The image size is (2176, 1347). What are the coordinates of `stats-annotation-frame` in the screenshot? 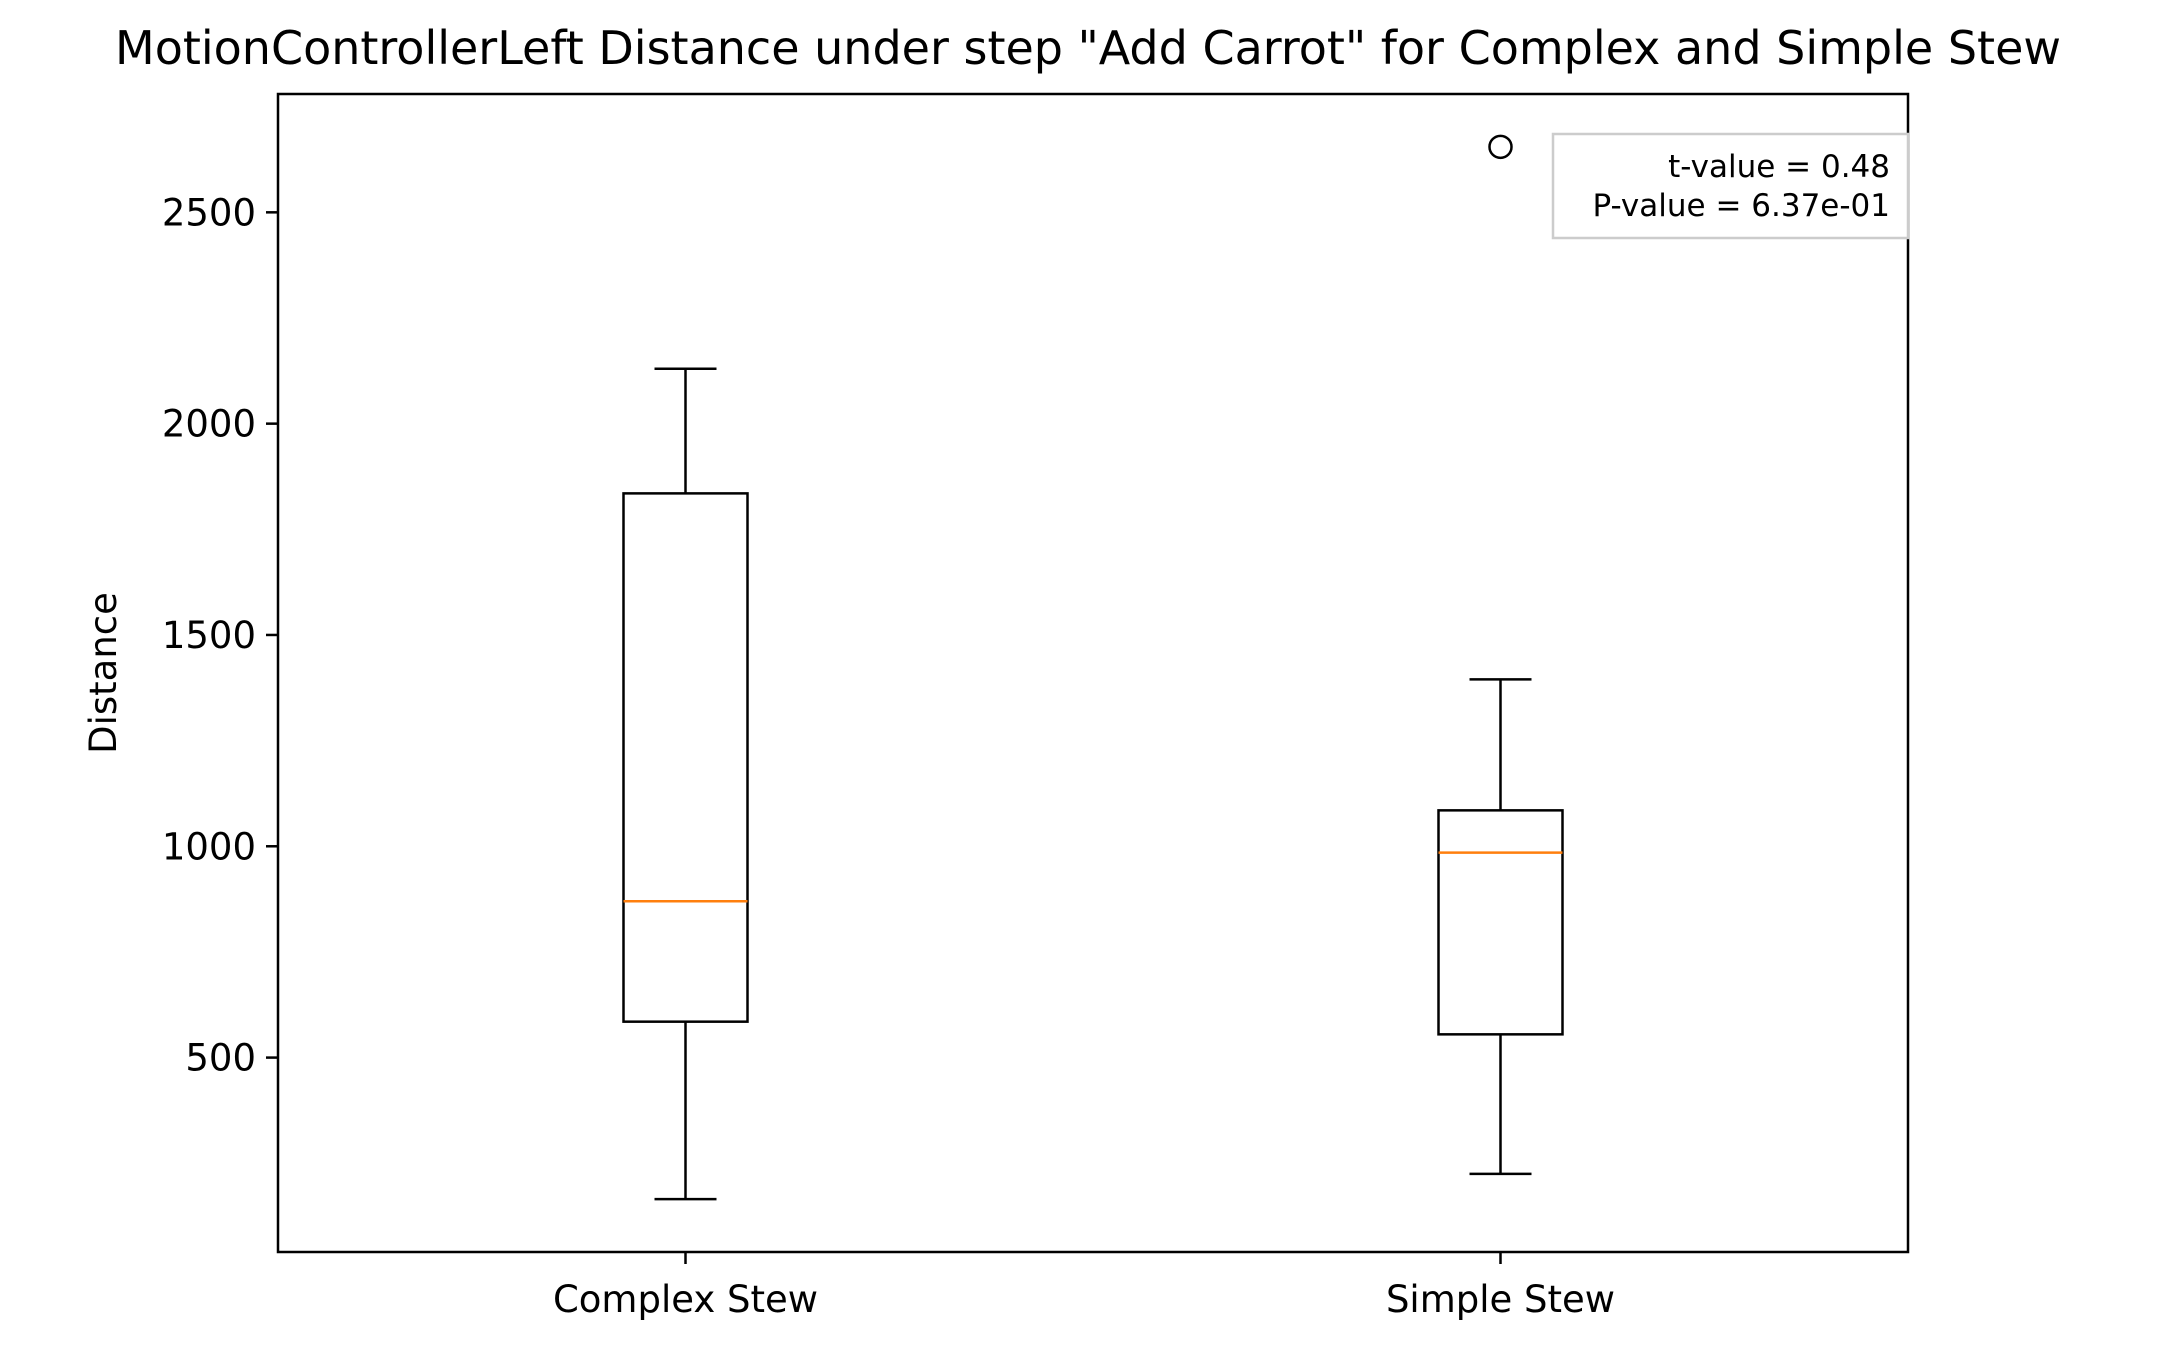 It's located at (1730, 186).